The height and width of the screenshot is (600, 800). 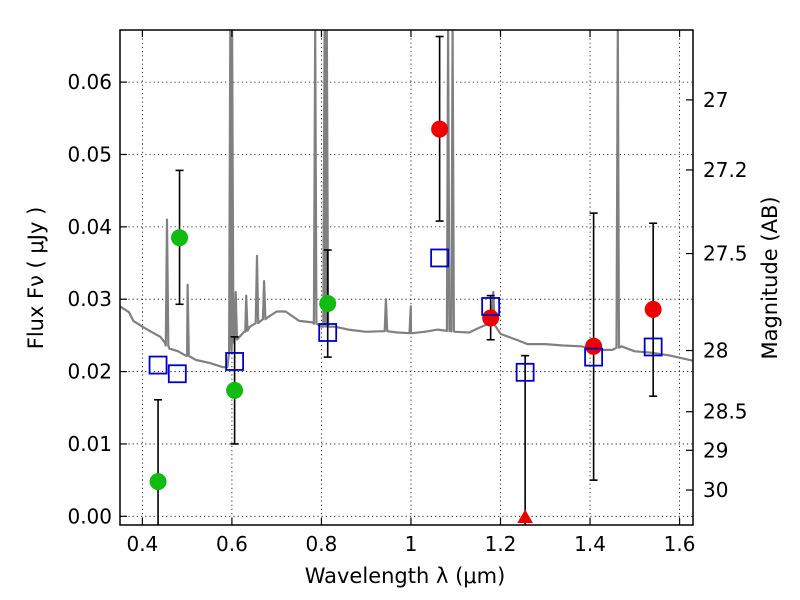 What do you see at coordinates (525, 516) in the screenshot?
I see `upper-limit-triangle` at bounding box center [525, 516].